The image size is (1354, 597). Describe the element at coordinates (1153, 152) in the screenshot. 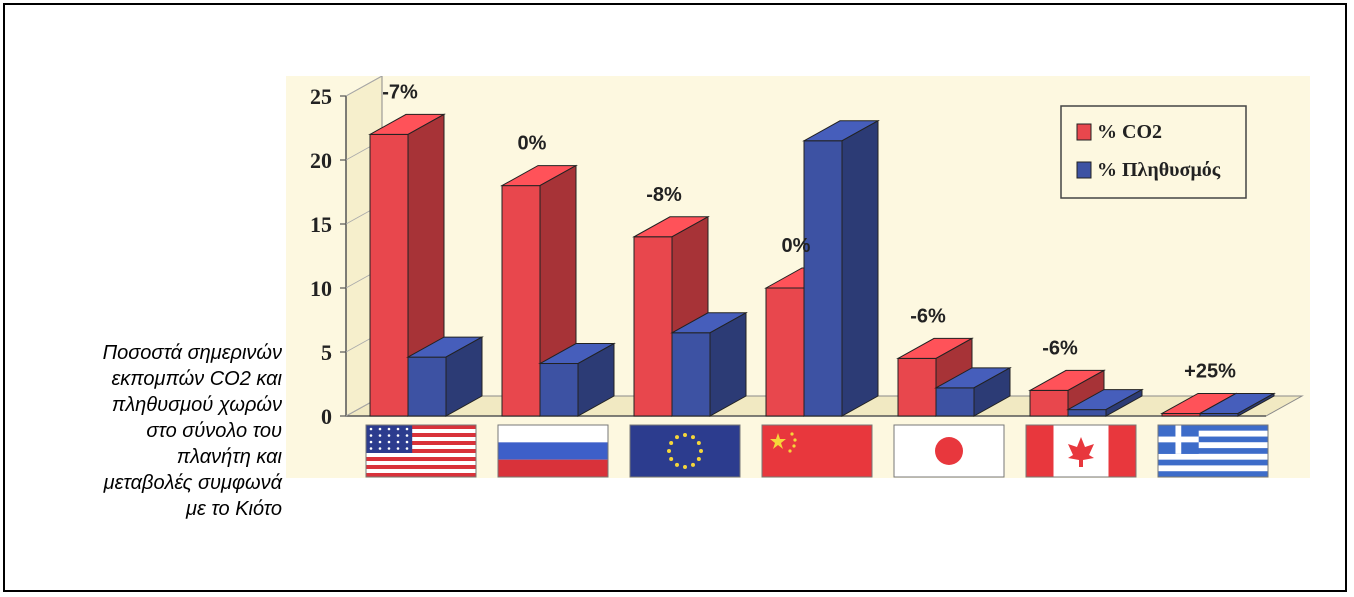

I see `legend-box` at that location.